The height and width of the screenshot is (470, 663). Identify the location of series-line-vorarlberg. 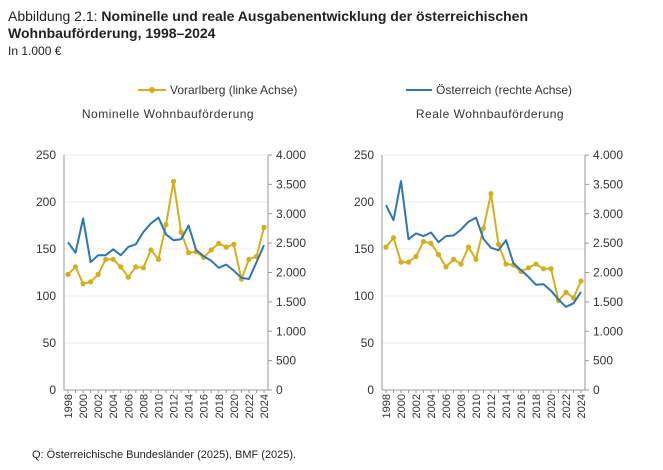
(483, 247).